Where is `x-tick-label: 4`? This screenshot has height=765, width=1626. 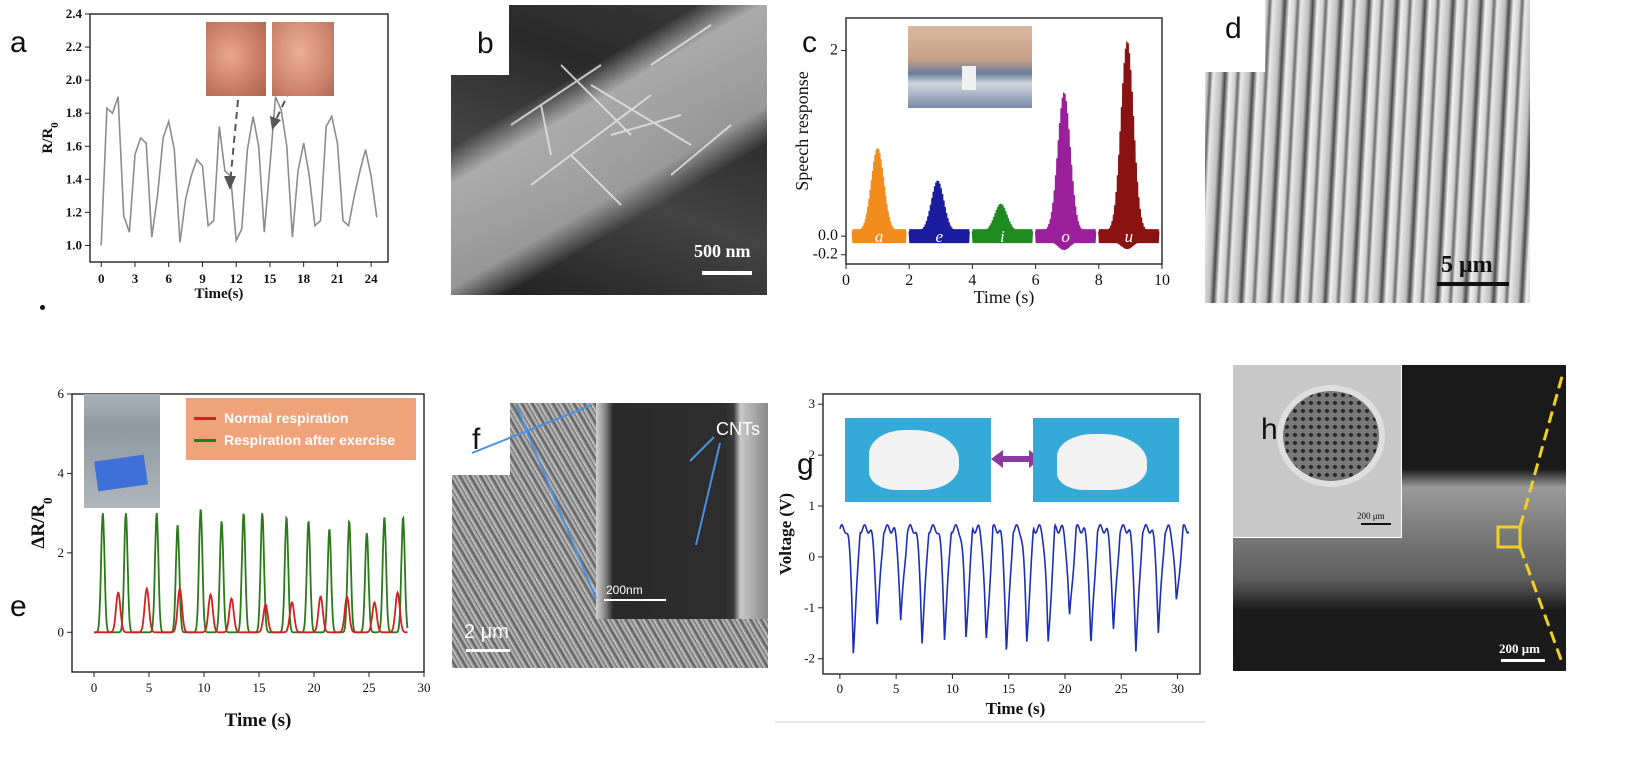
x-tick-label: 4 is located at coordinates (972, 280).